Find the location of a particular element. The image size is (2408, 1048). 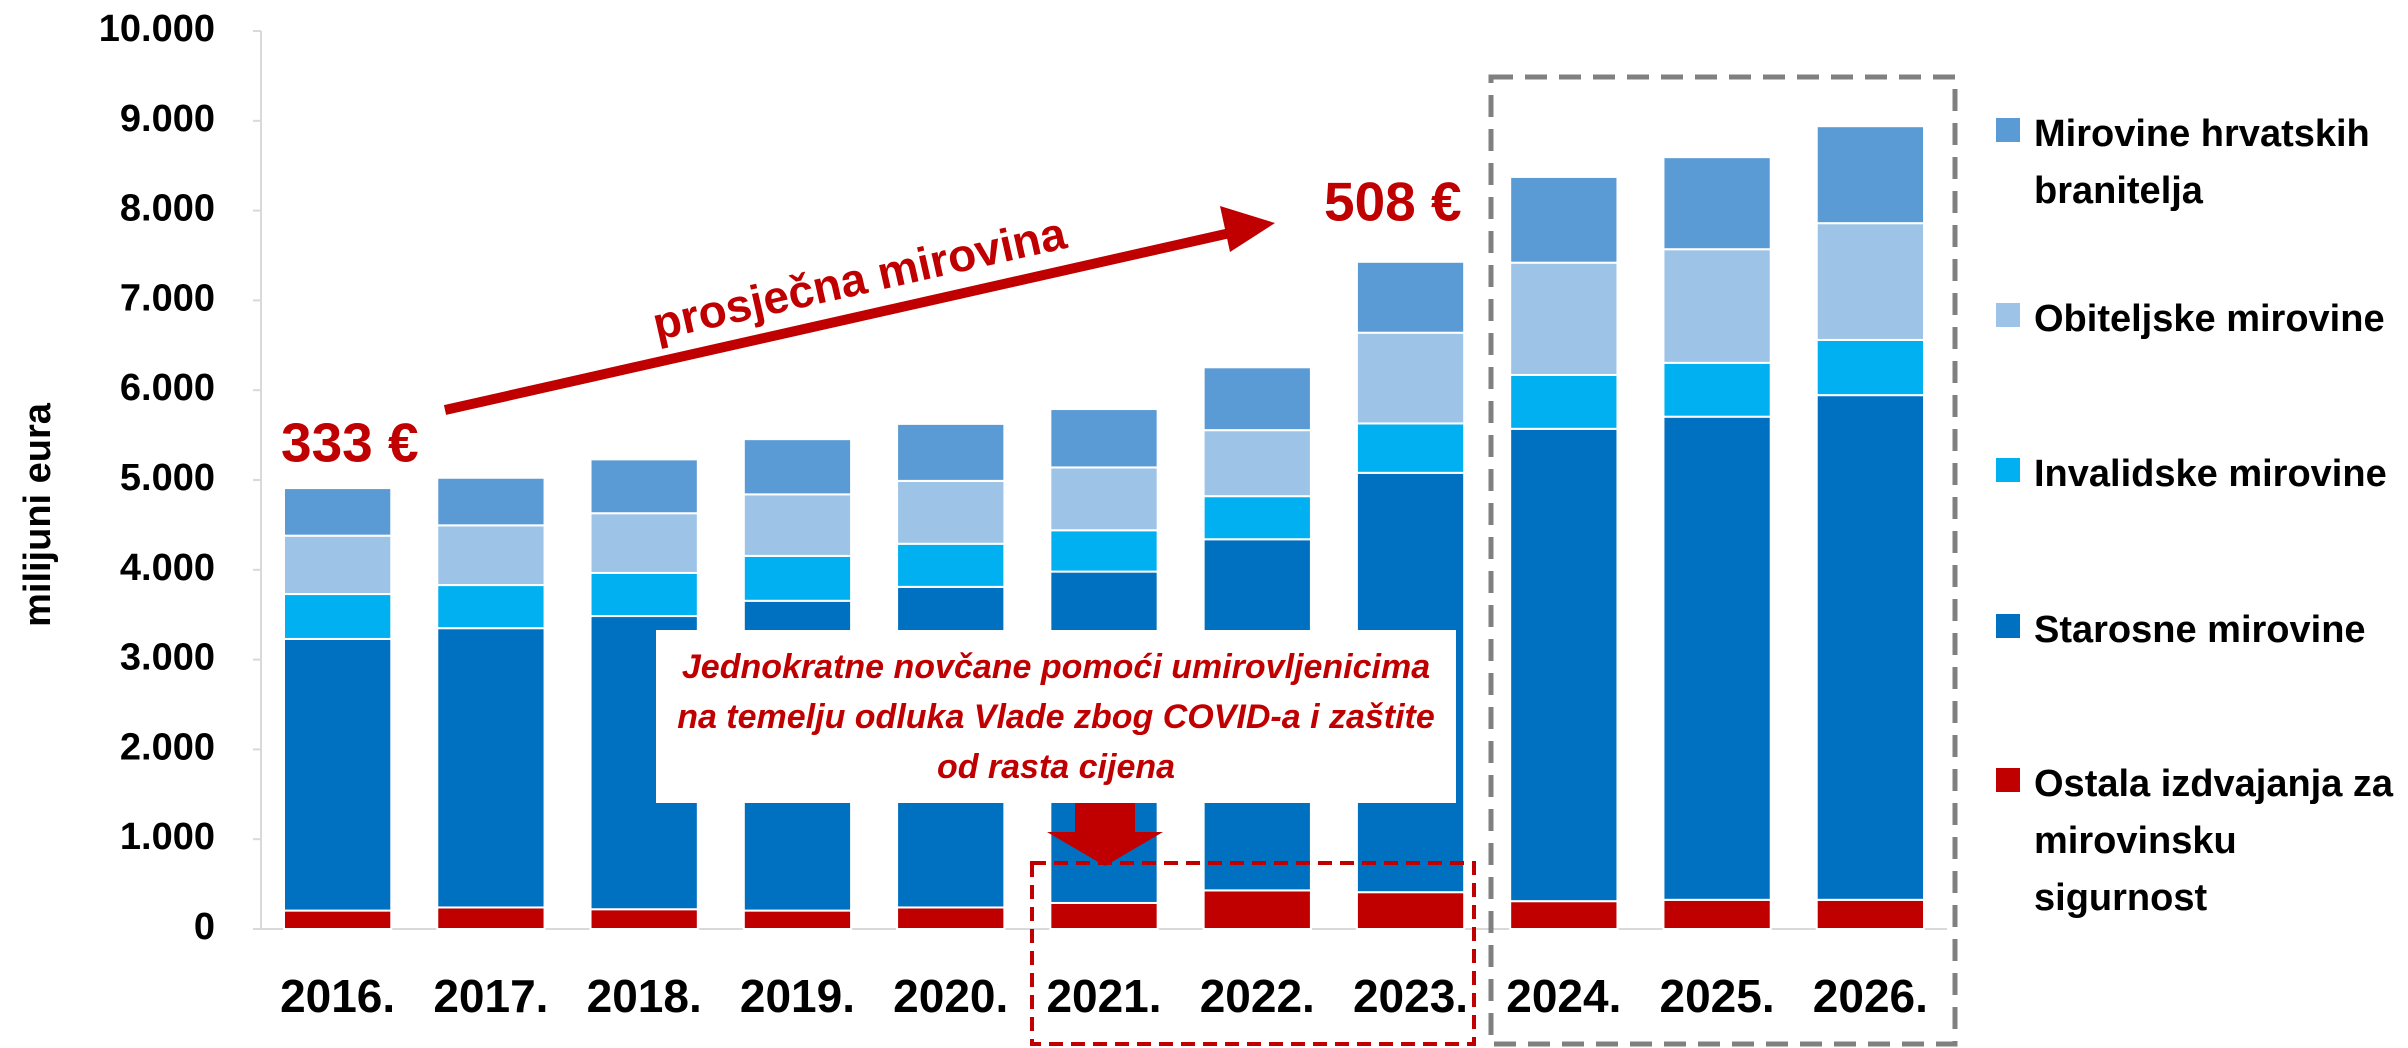

x-tick-label: 2022. is located at coordinates (1257, 996).